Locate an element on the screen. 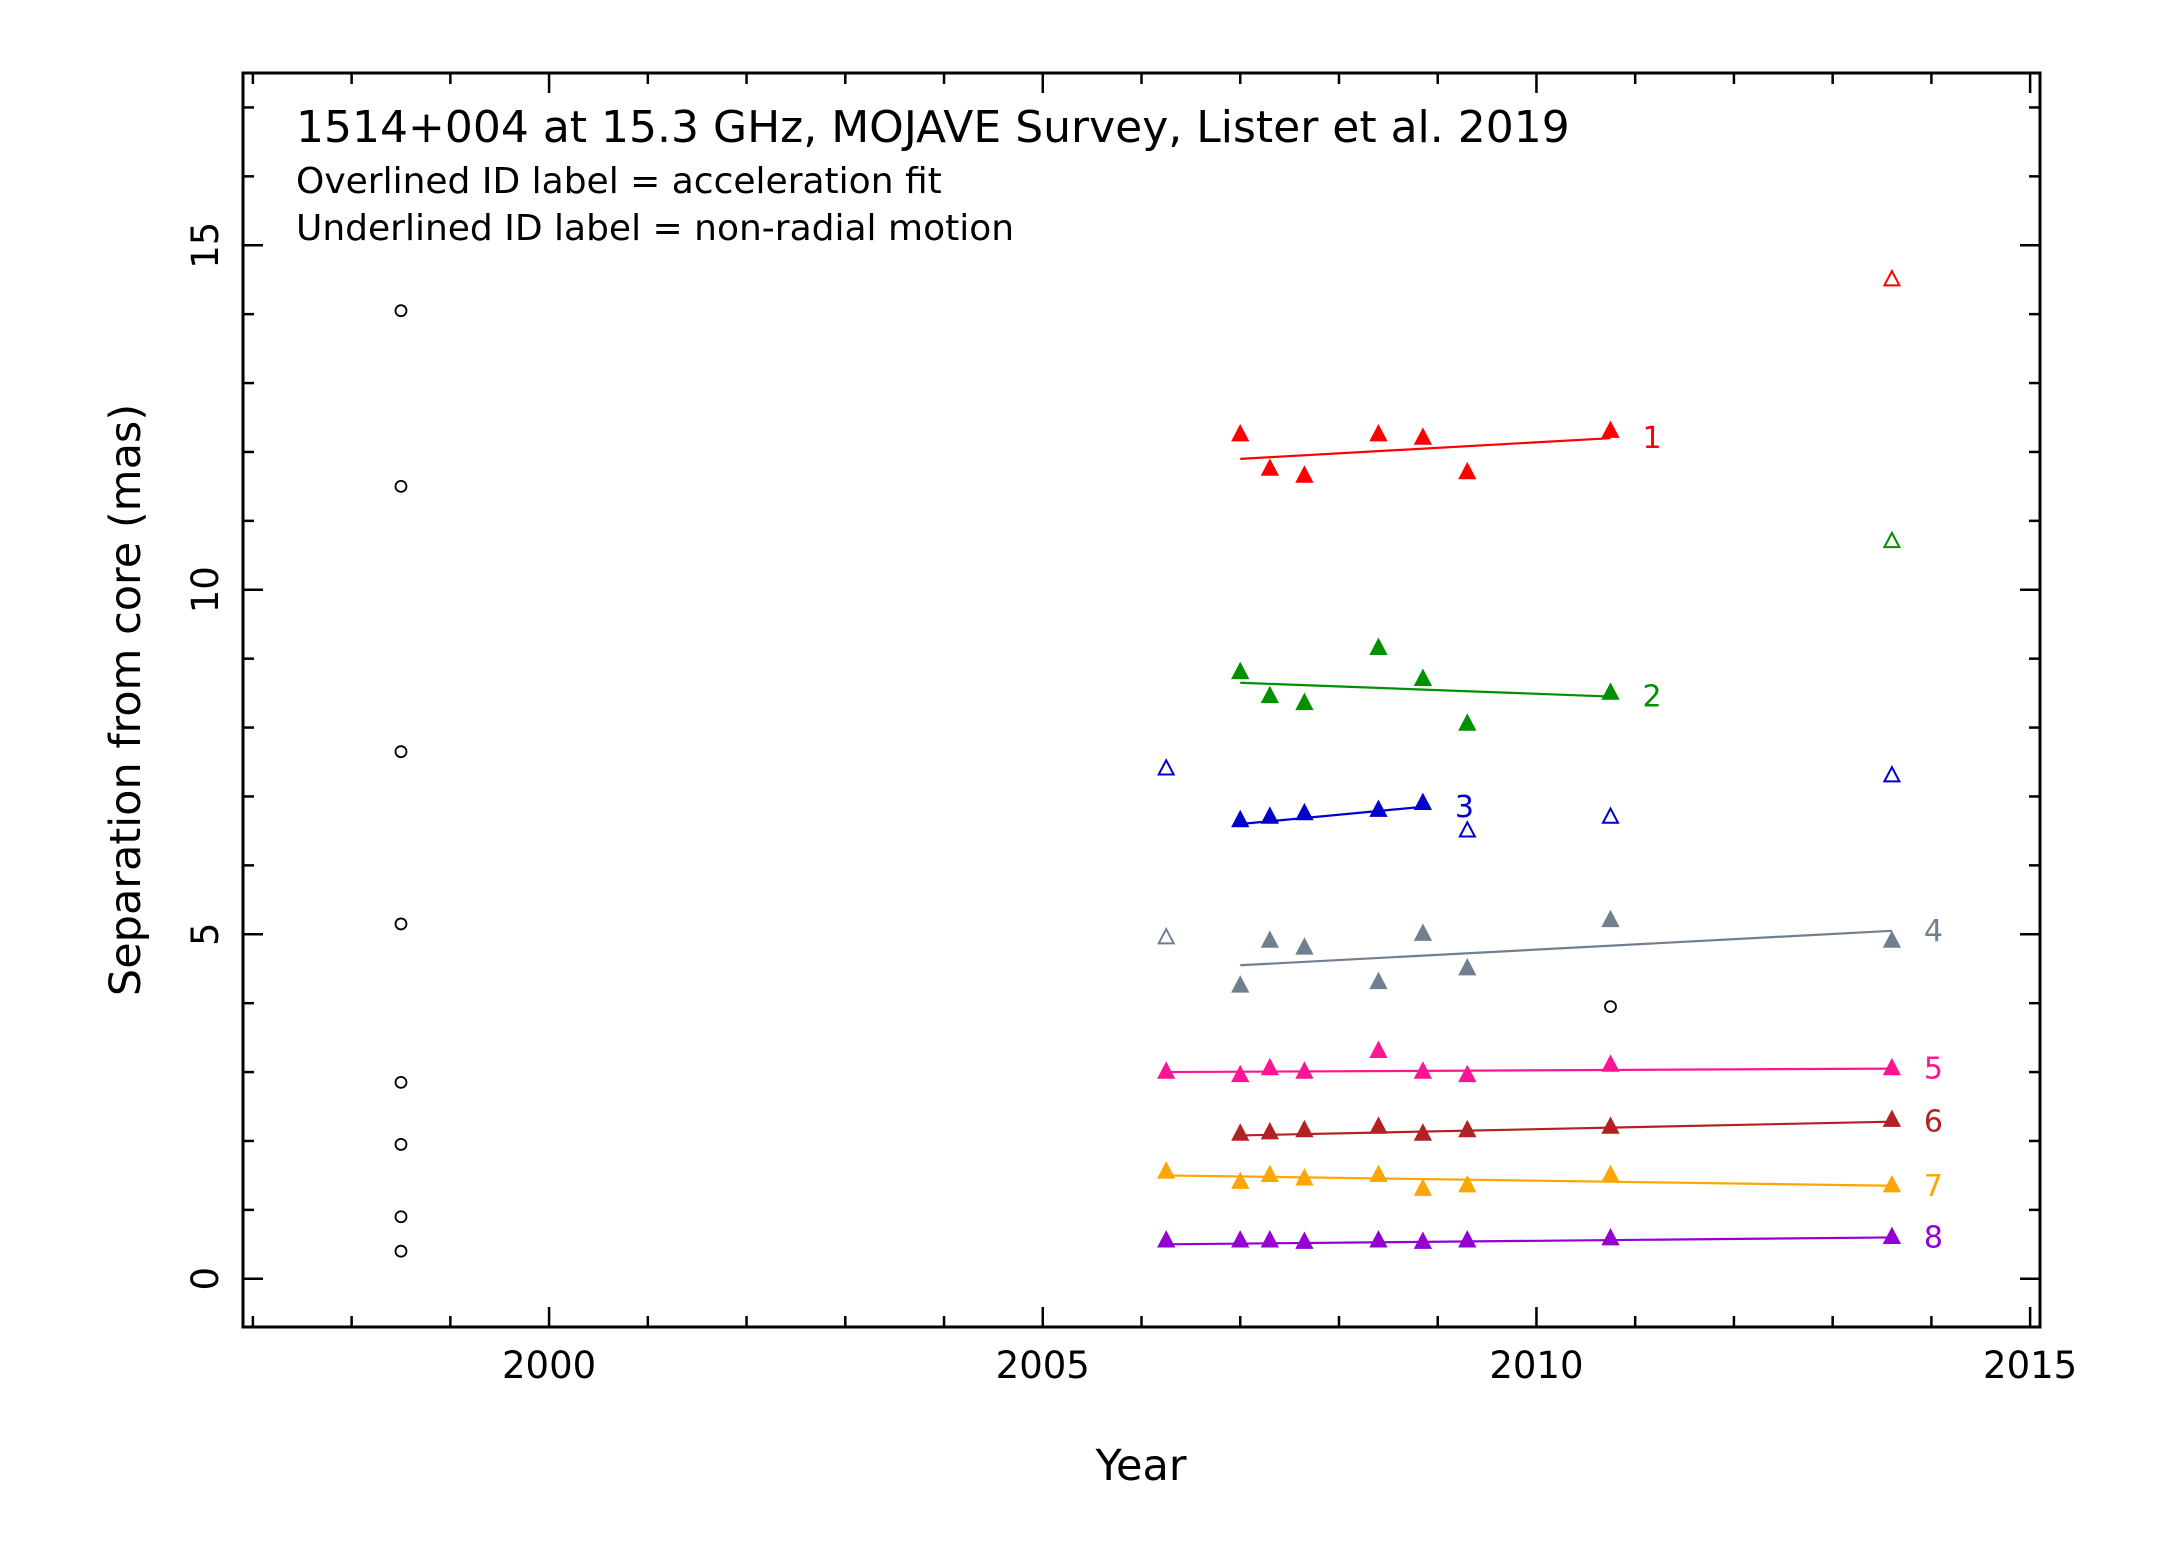  series-label-3: 3 is located at coordinates (1464, 807).